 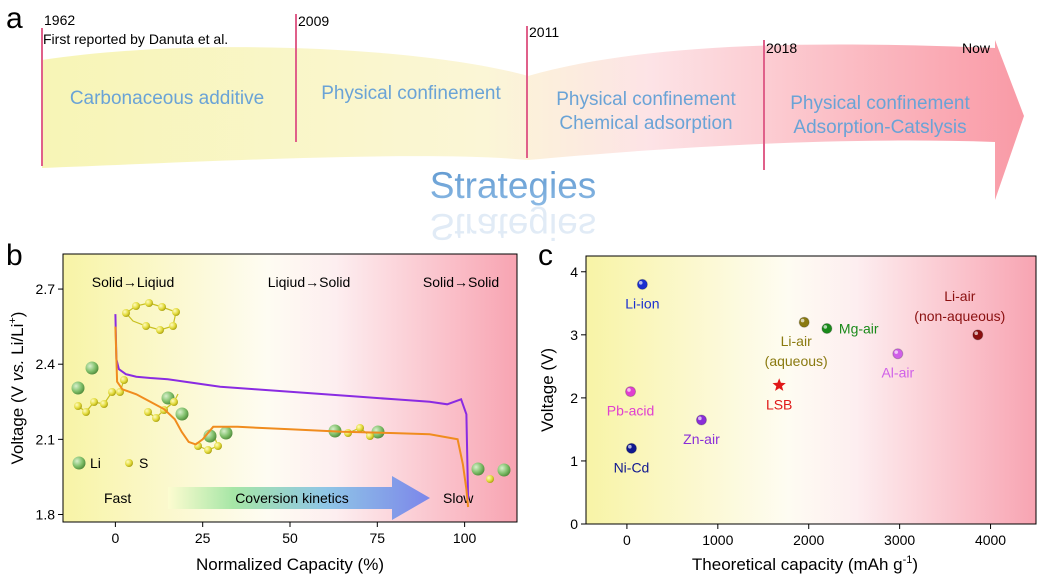 What do you see at coordinates (976, 48) in the screenshot?
I see `year-now: Now` at bounding box center [976, 48].